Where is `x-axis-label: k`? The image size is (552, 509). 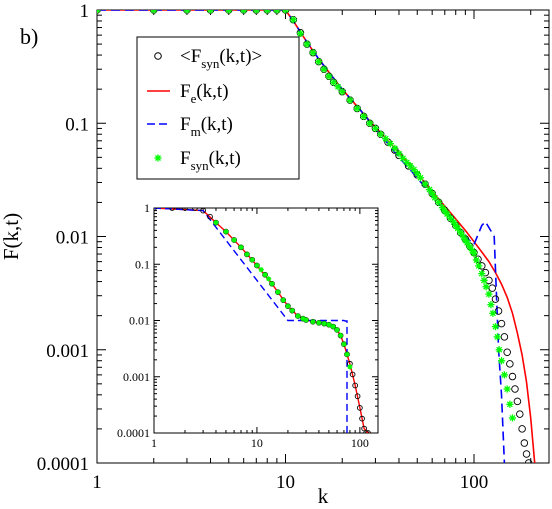
x-axis-label: k is located at coordinates (323, 496).